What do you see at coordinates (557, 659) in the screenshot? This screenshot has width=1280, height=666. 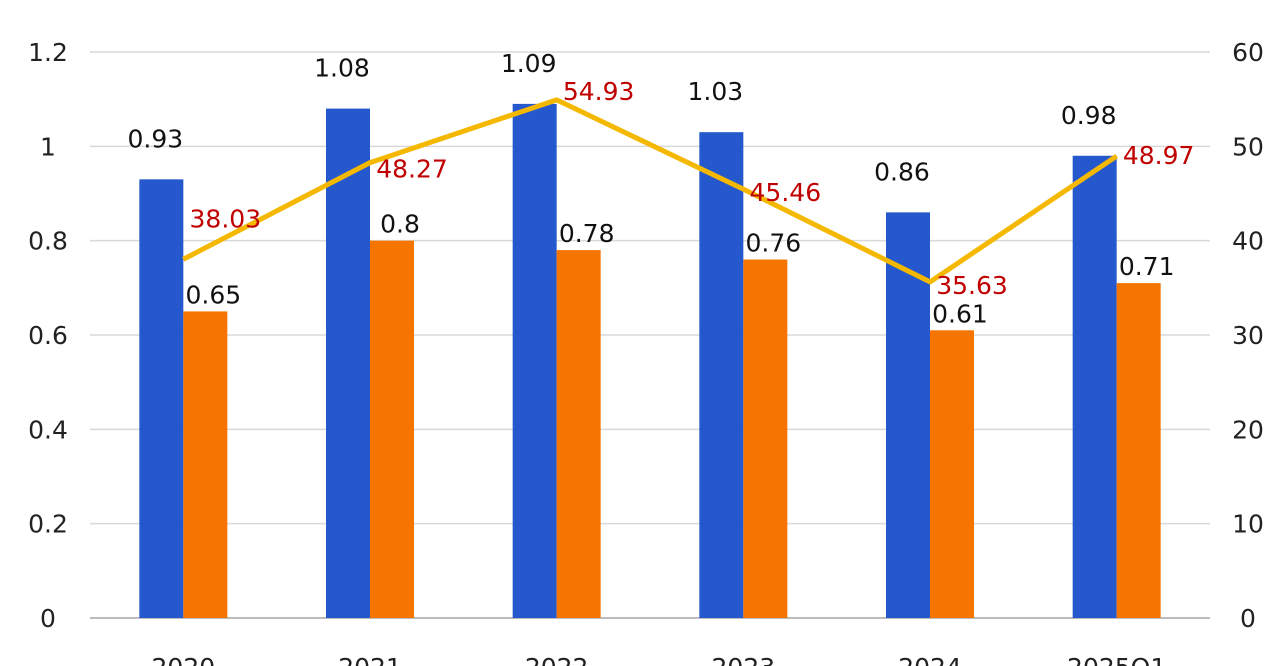 I see `x-tick-label: 2022` at bounding box center [557, 659].